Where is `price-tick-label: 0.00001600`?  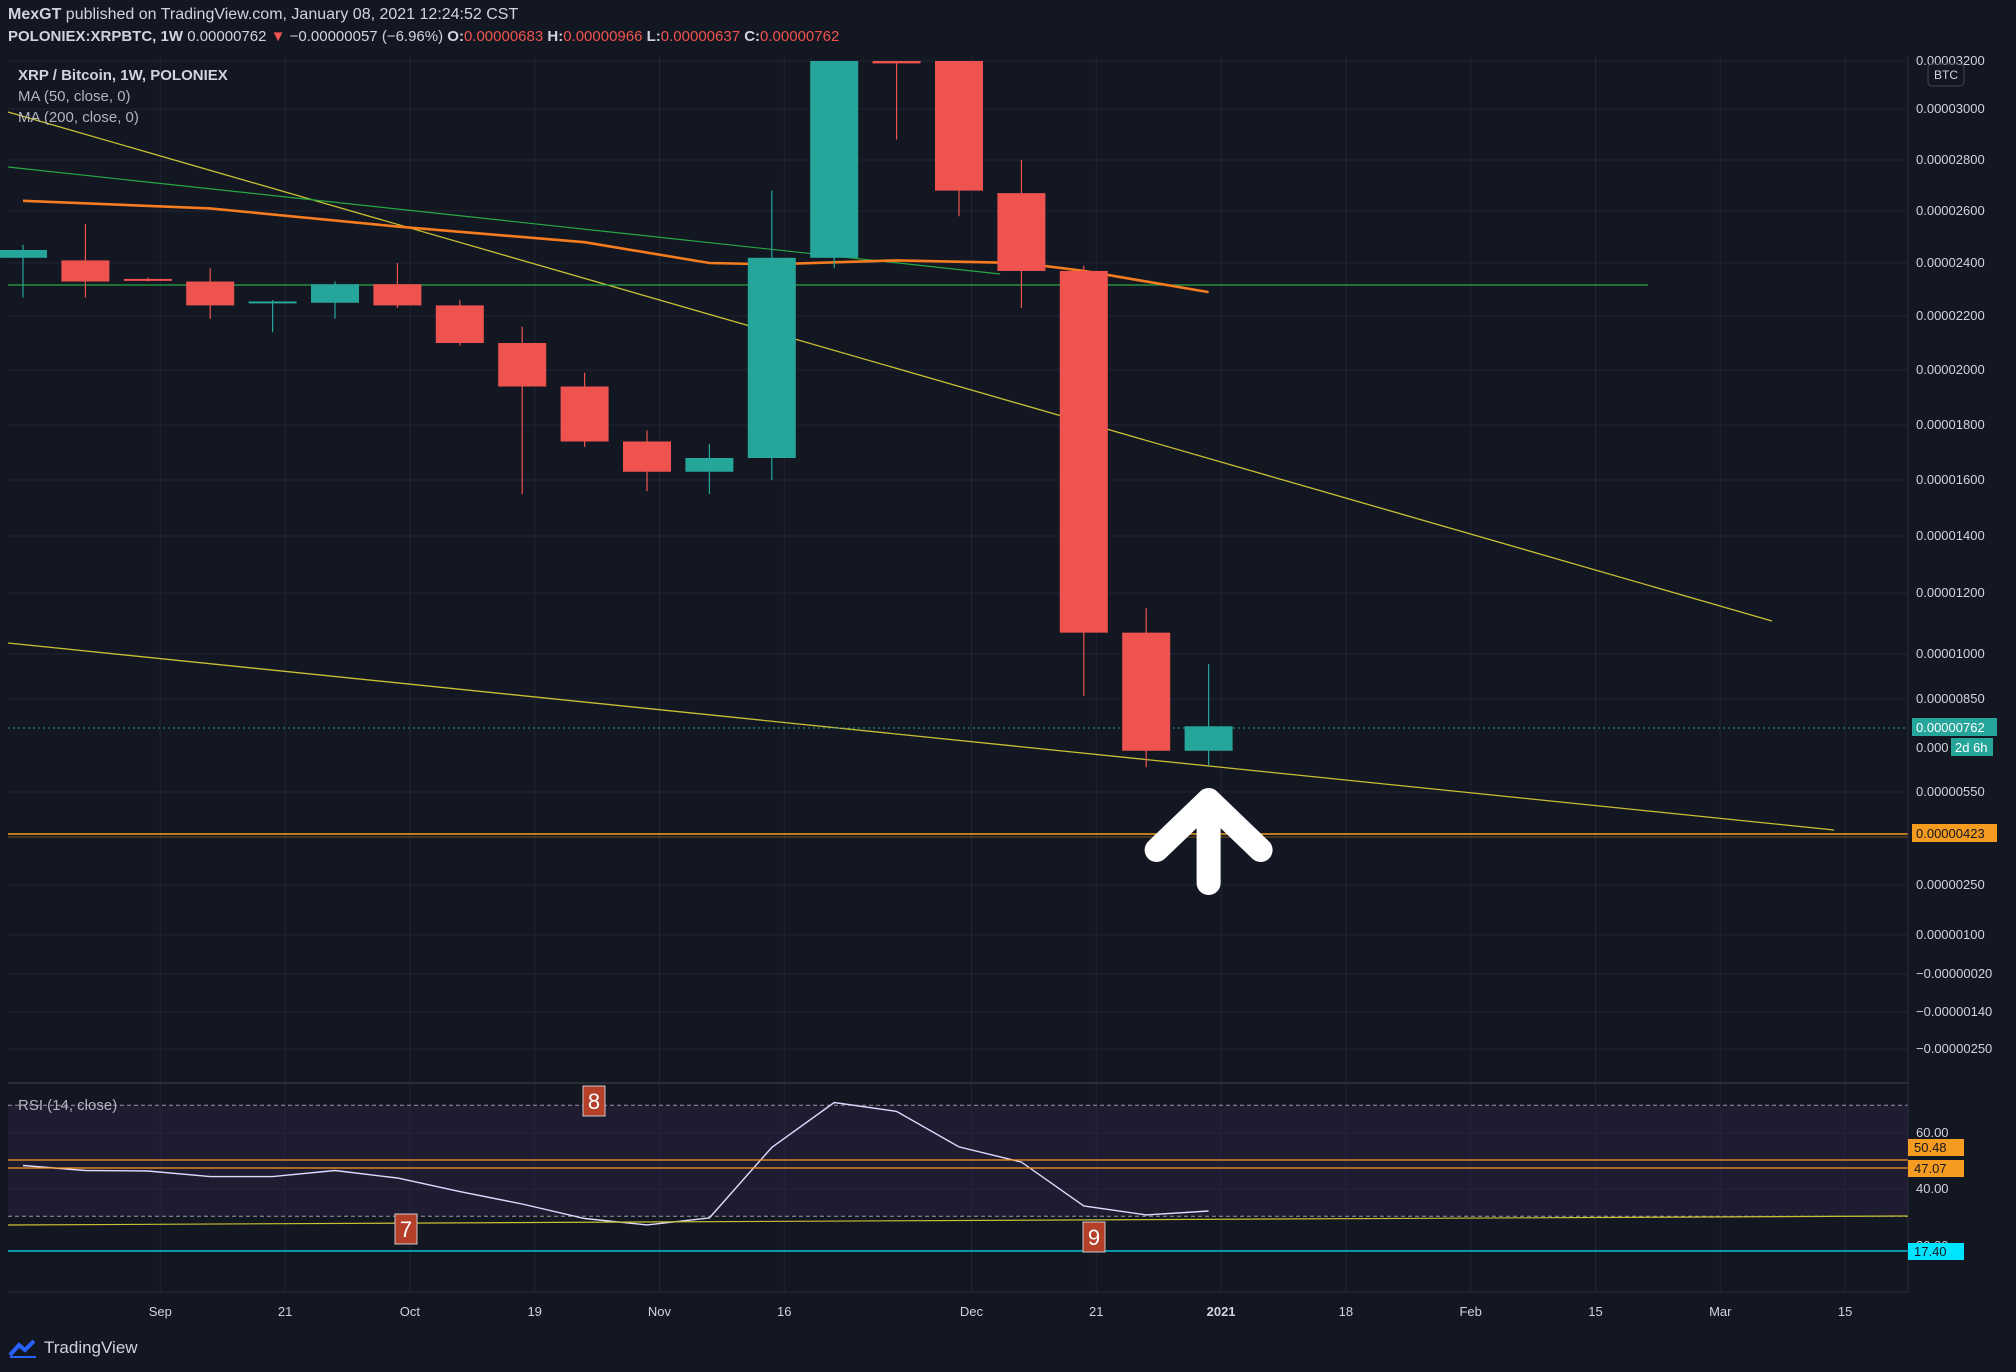
price-tick-label: 0.00001600 is located at coordinates (1950, 479).